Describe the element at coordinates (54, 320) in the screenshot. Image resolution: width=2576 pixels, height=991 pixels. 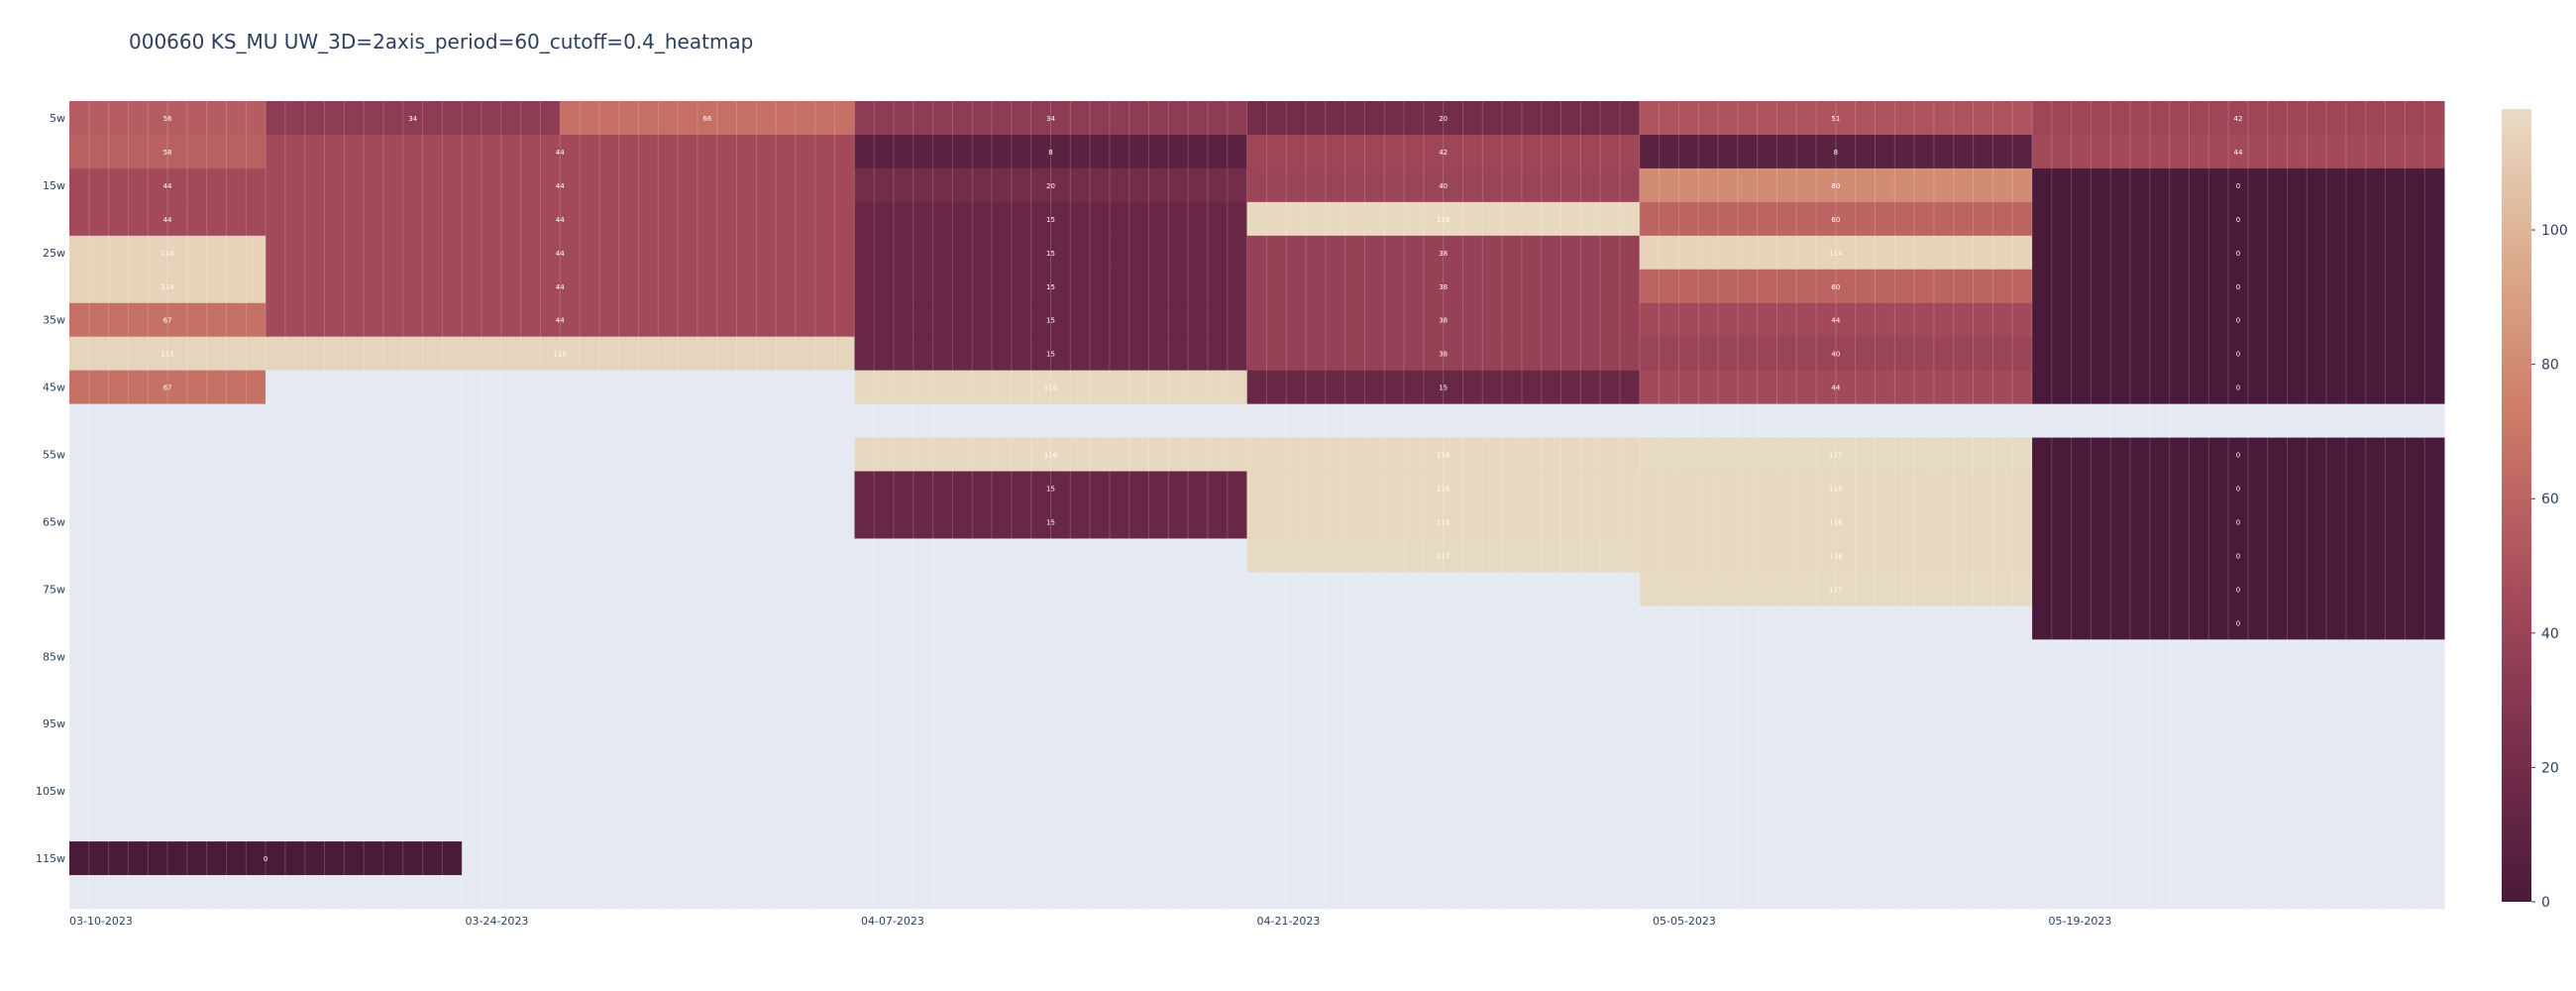
I see `y-tick-label: 35w` at that location.